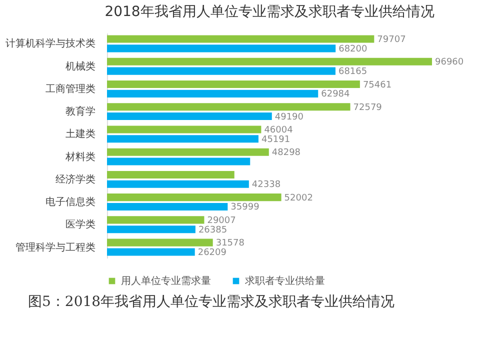  What do you see at coordinates (266, 185) in the screenshot?
I see `data-label: 42338` at bounding box center [266, 185].